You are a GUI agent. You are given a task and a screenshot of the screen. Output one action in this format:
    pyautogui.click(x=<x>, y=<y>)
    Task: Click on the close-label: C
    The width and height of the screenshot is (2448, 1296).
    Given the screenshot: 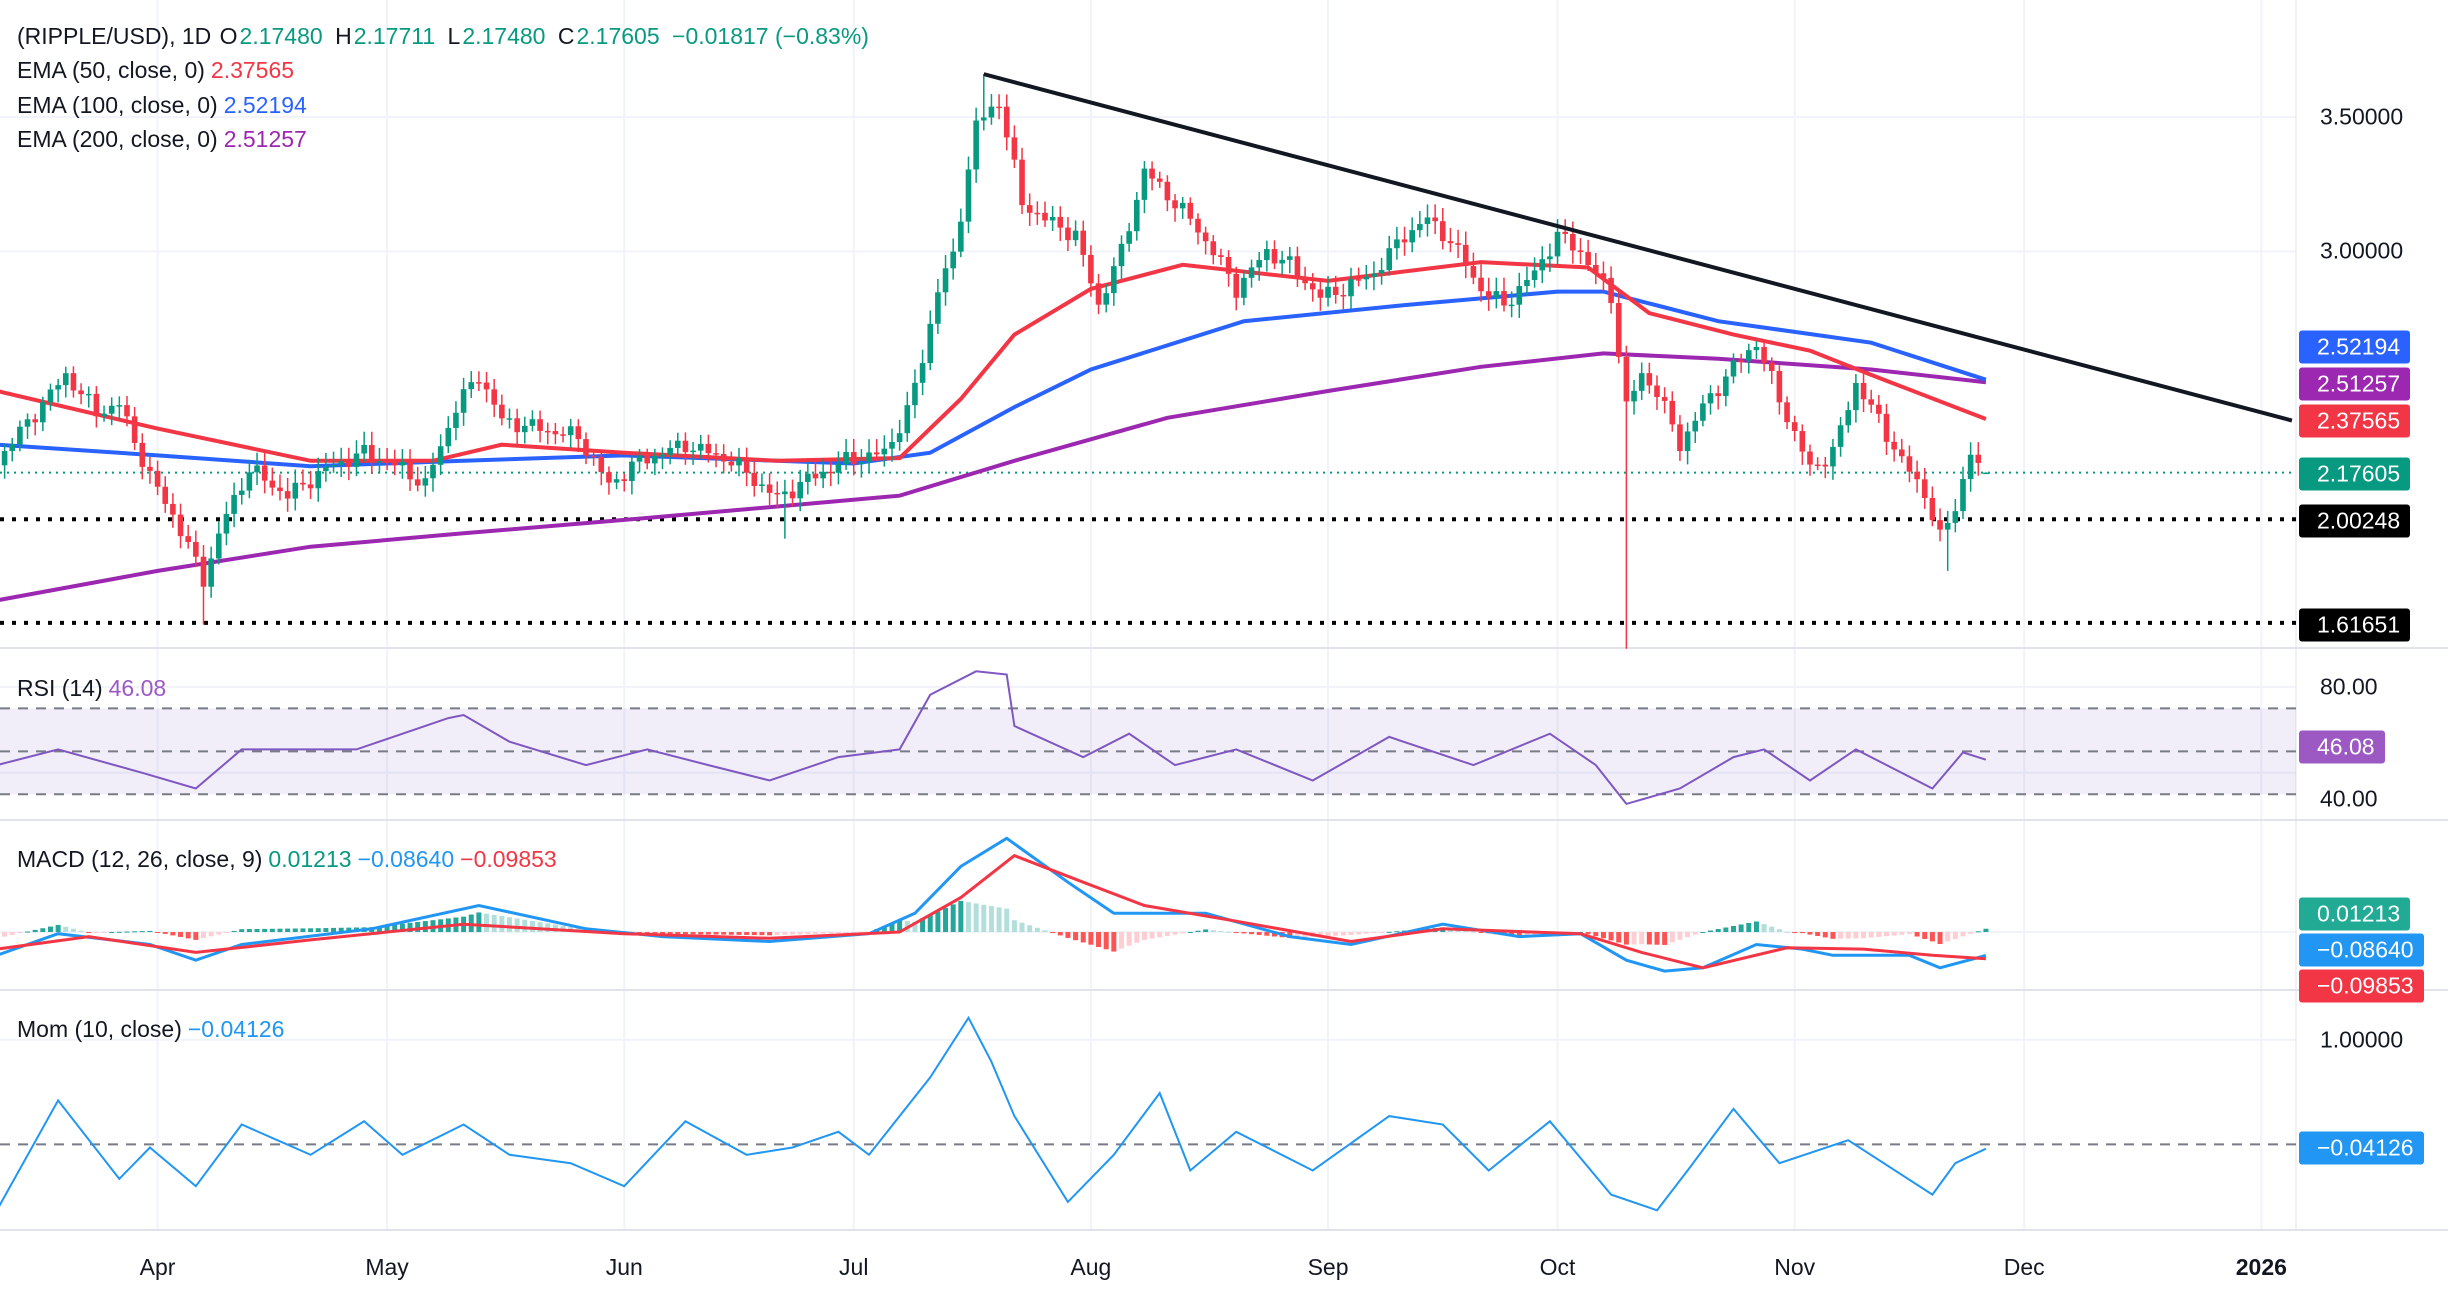 What is the action you would take?
    pyautogui.click(x=566, y=36)
    